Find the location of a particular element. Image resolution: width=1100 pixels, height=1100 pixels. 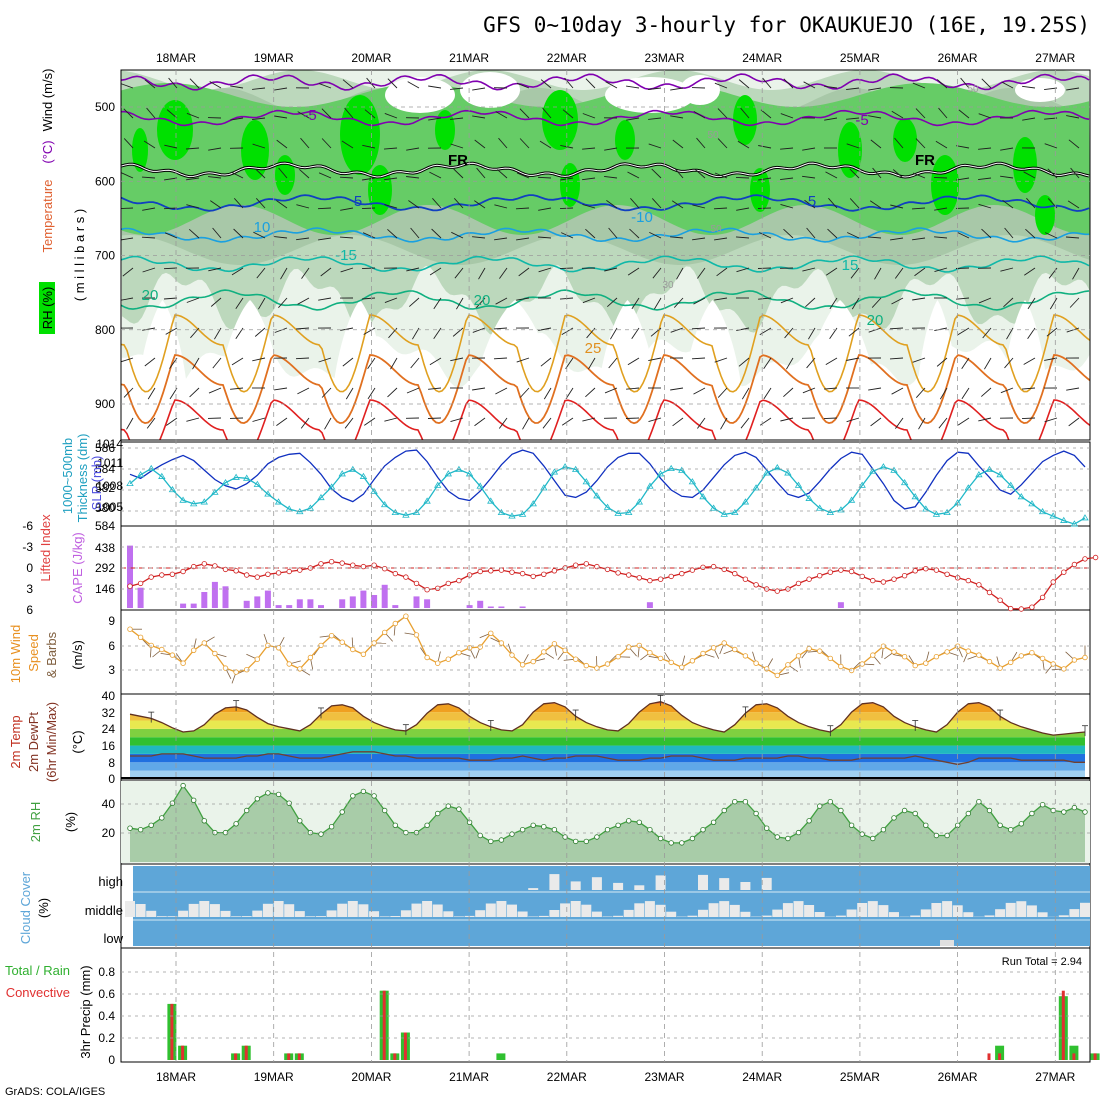

rh2m-unit-label: (%) is located at coordinates (70, 822).